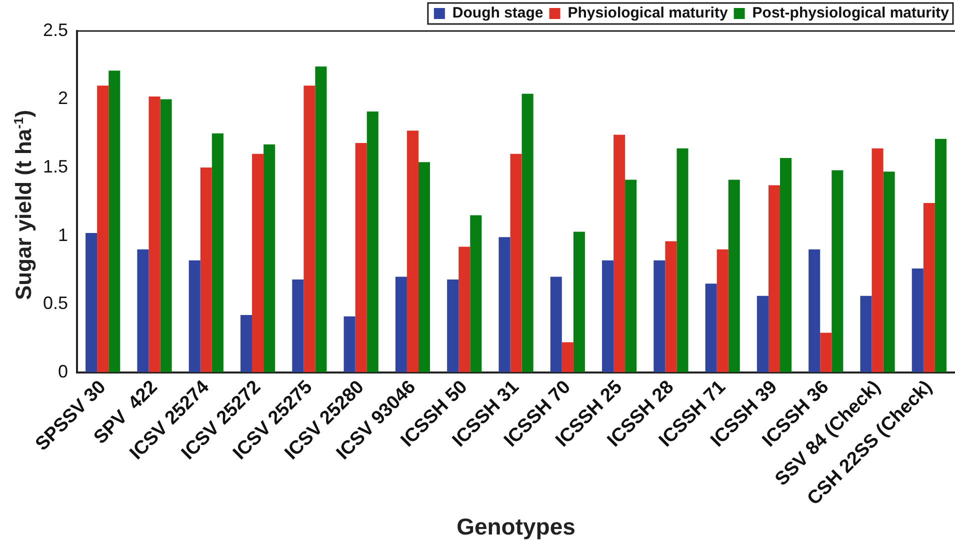 The height and width of the screenshot is (546, 955). I want to click on y-tick-label: 0.5, so click(55, 303).